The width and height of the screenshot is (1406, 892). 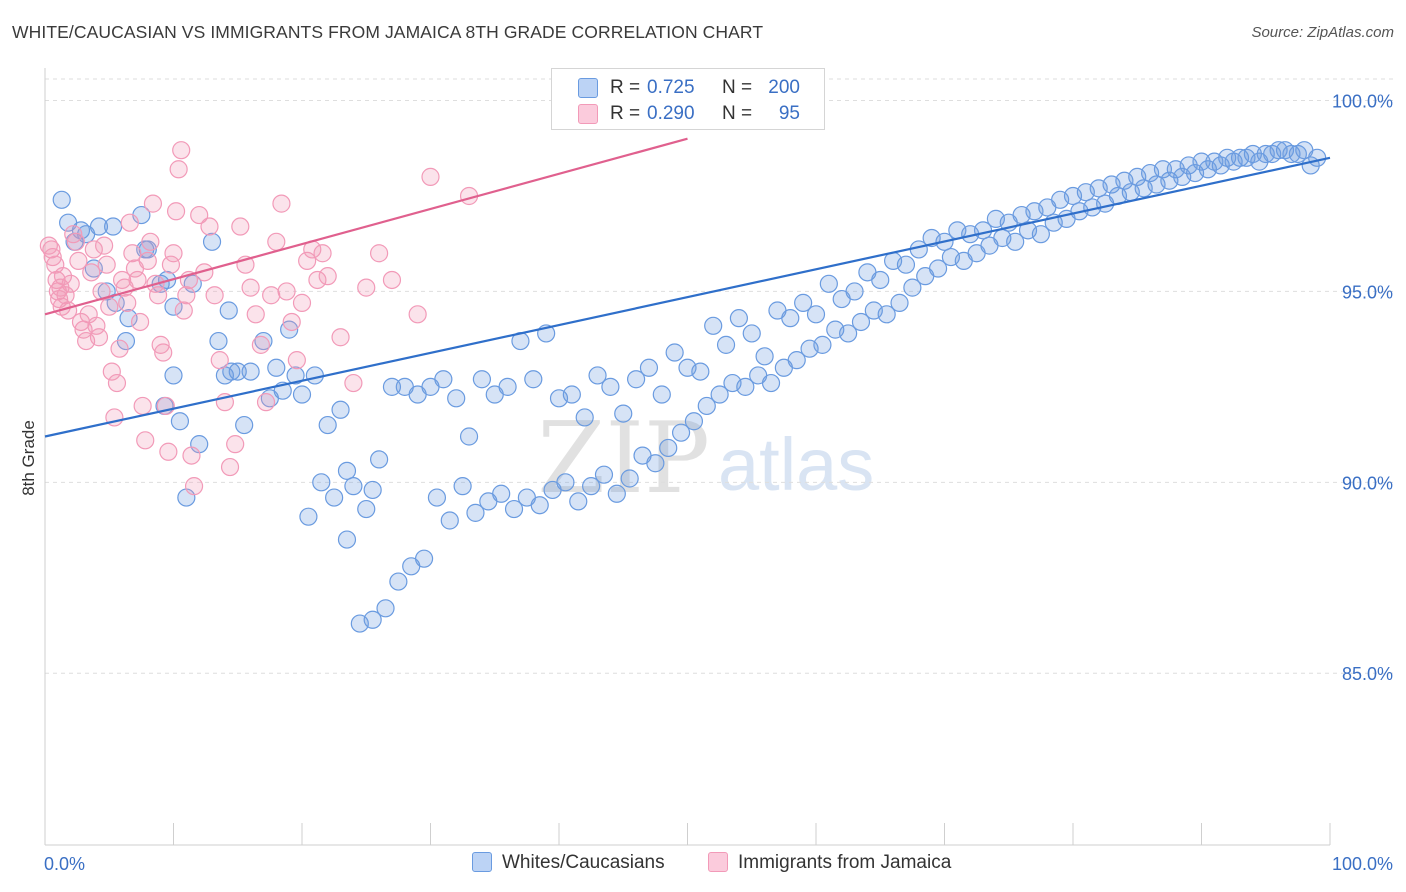 I want to click on whites-swatch, so click(x=588, y=88).